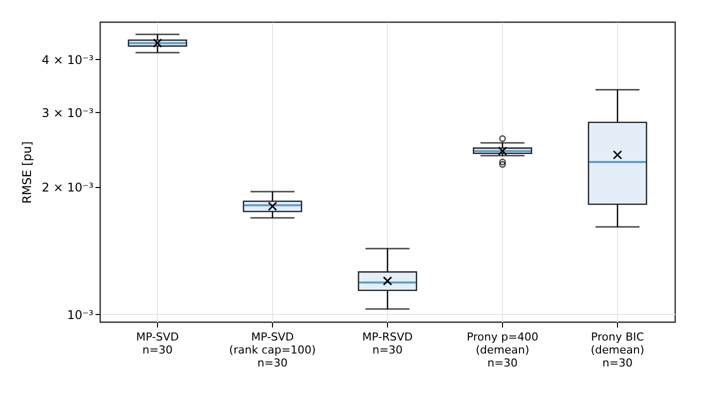  I want to click on x-tick-label: Prony BIC (demean) n=30, so click(617, 350).